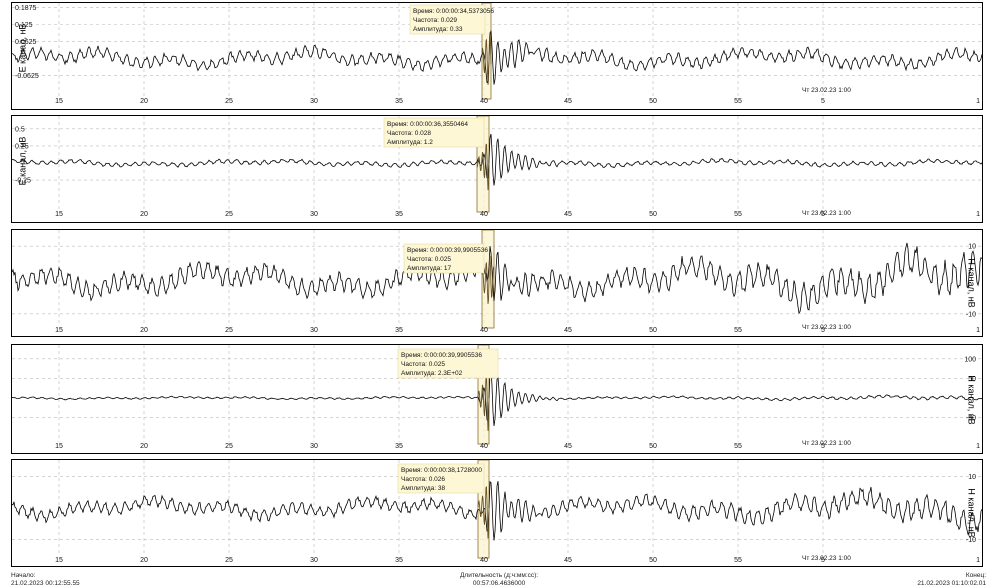  What do you see at coordinates (438, 29) in the screenshot?
I see `tooltip-amp: Амплитуда: 0.33` at bounding box center [438, 29].